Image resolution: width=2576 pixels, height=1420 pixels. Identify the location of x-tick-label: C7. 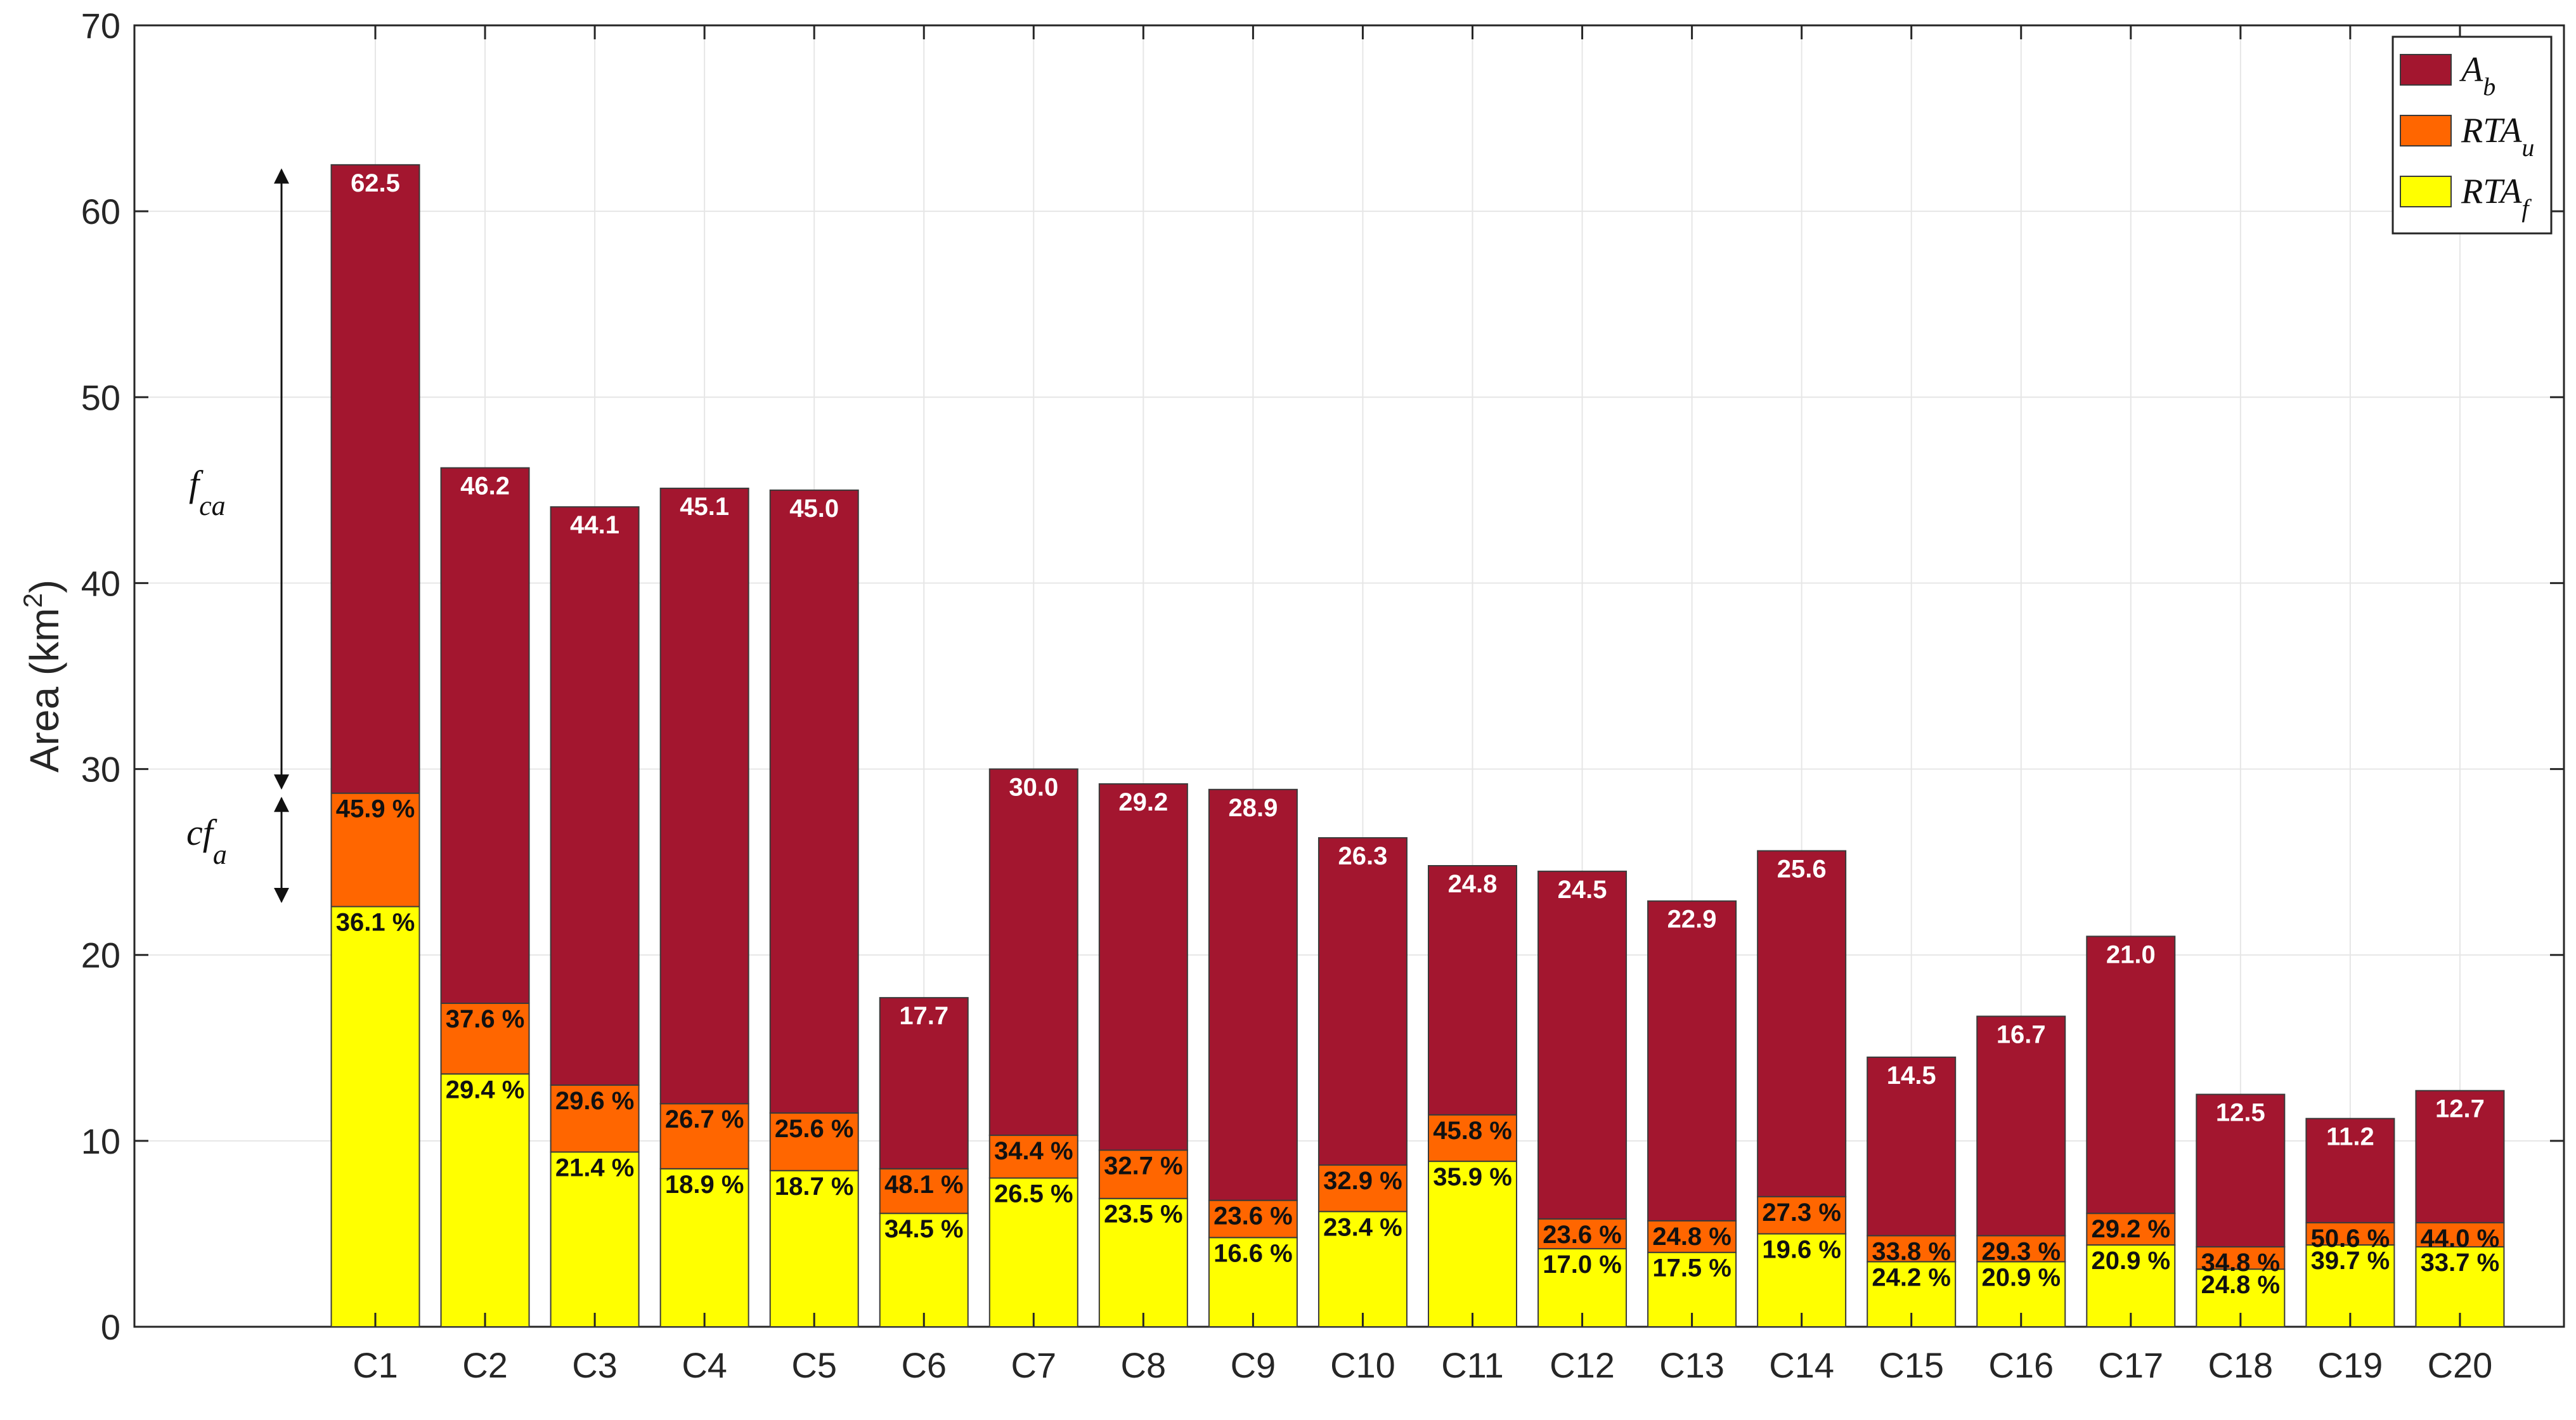
(1034, 1365).